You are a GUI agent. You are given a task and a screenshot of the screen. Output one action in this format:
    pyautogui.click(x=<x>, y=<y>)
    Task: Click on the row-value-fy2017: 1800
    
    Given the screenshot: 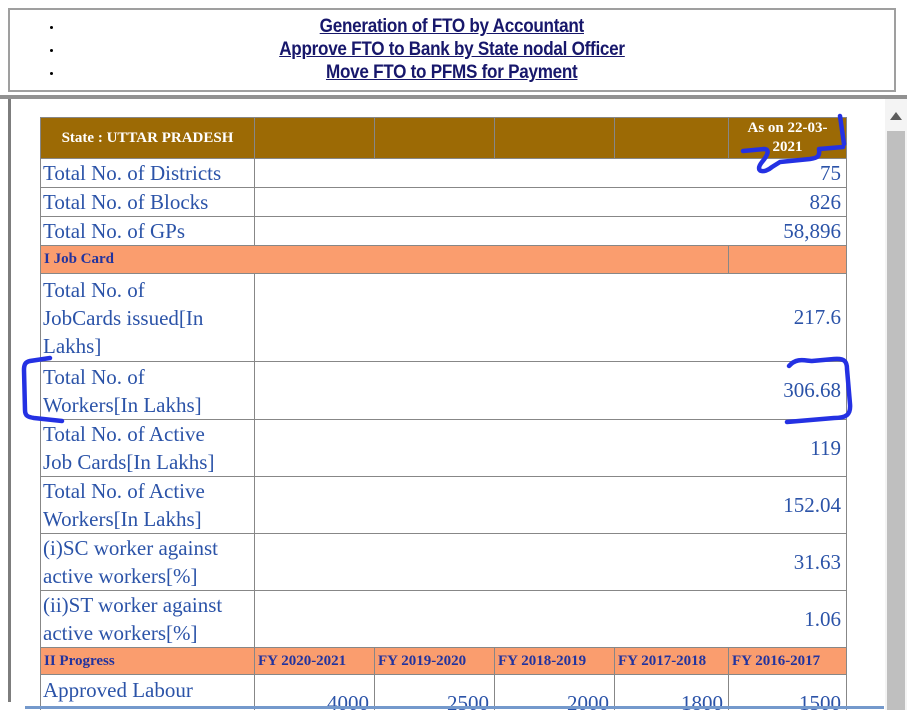 What is the action you would take?
    pyautogui.click(x=671, y=692)
    